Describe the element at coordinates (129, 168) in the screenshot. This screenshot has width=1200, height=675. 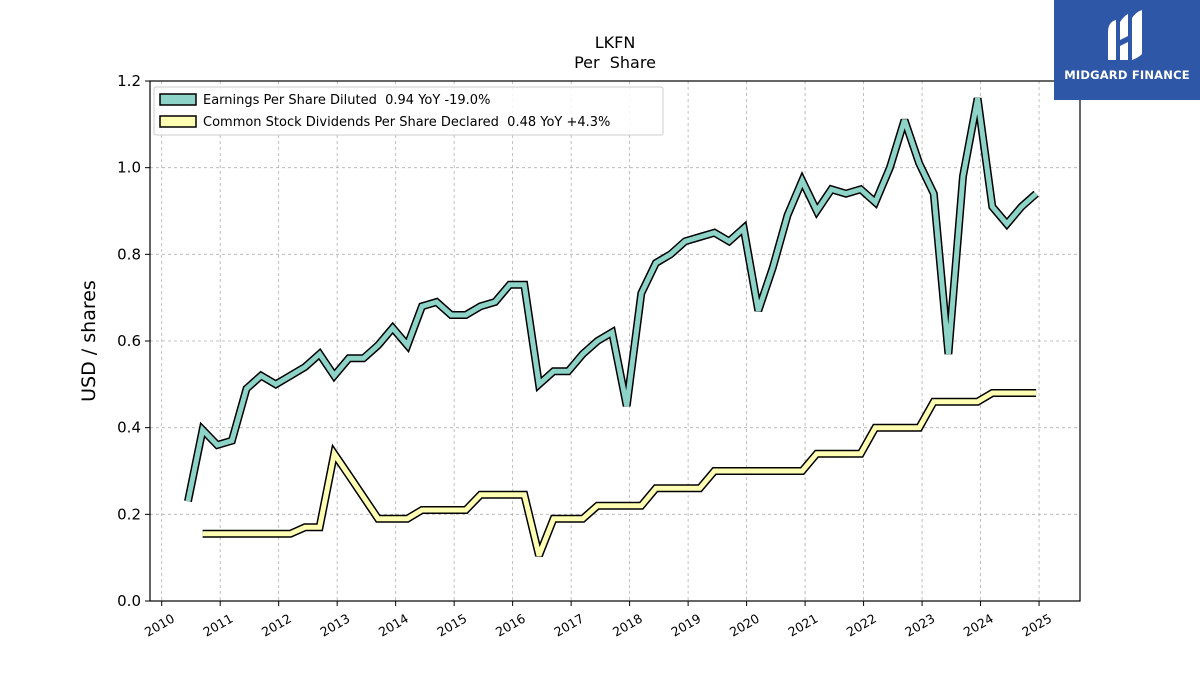
I see `y-tick-label: 1.0` at that location.